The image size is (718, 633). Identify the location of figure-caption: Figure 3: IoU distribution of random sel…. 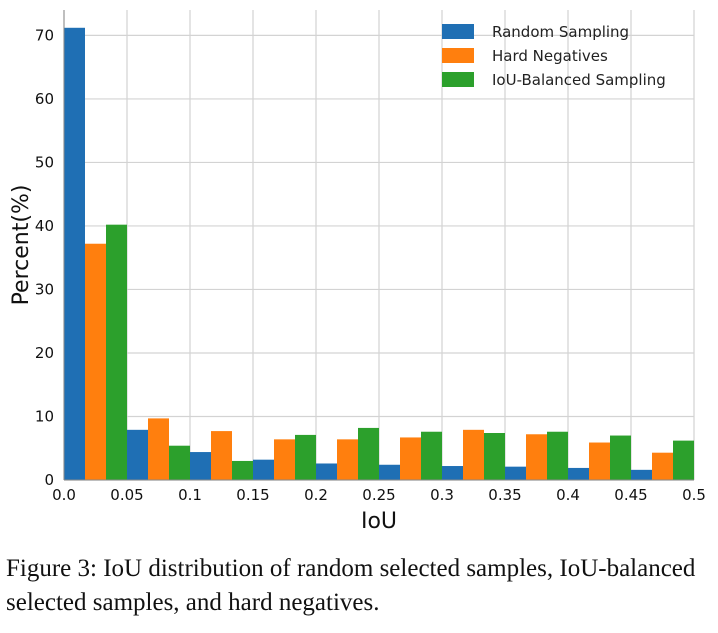
(351, 585).